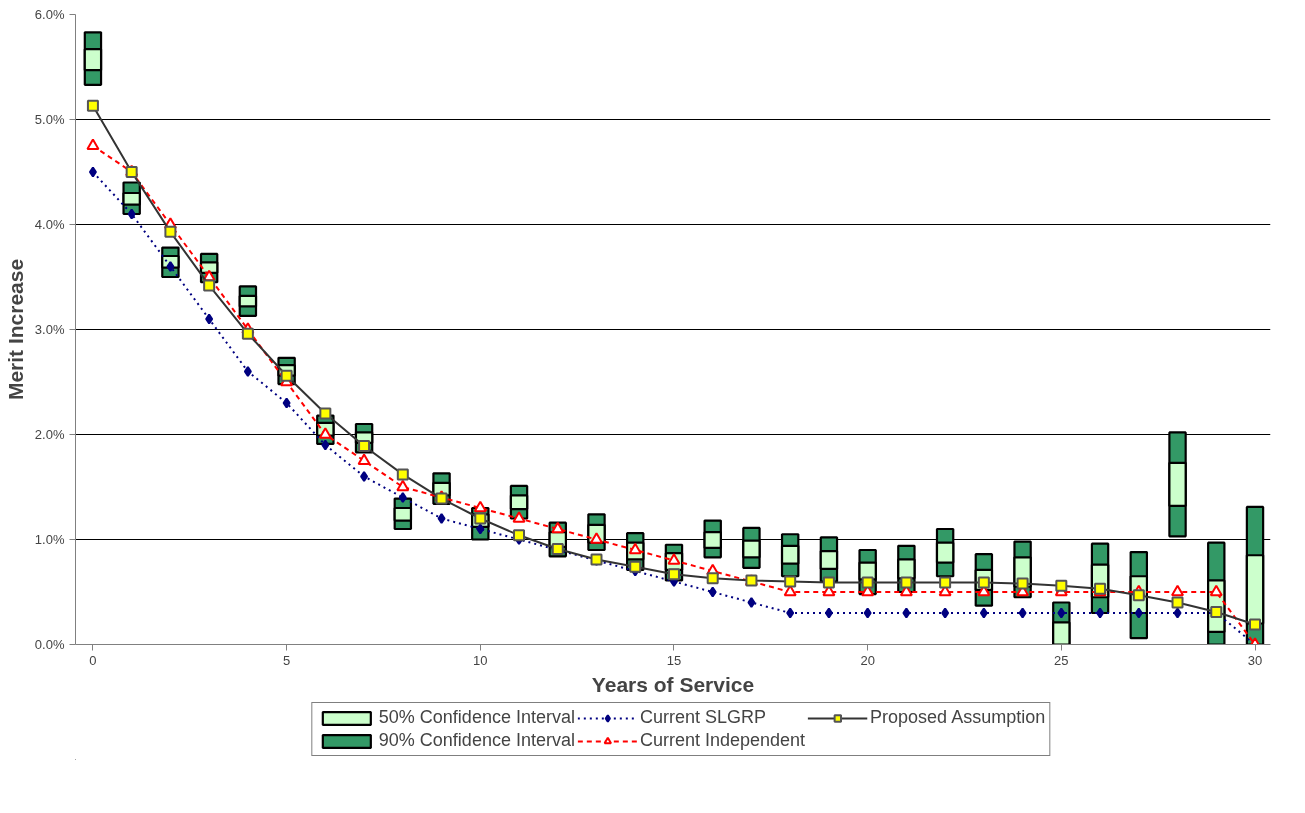  I want to click on x-tick-label: 25, so click(1061, 660).